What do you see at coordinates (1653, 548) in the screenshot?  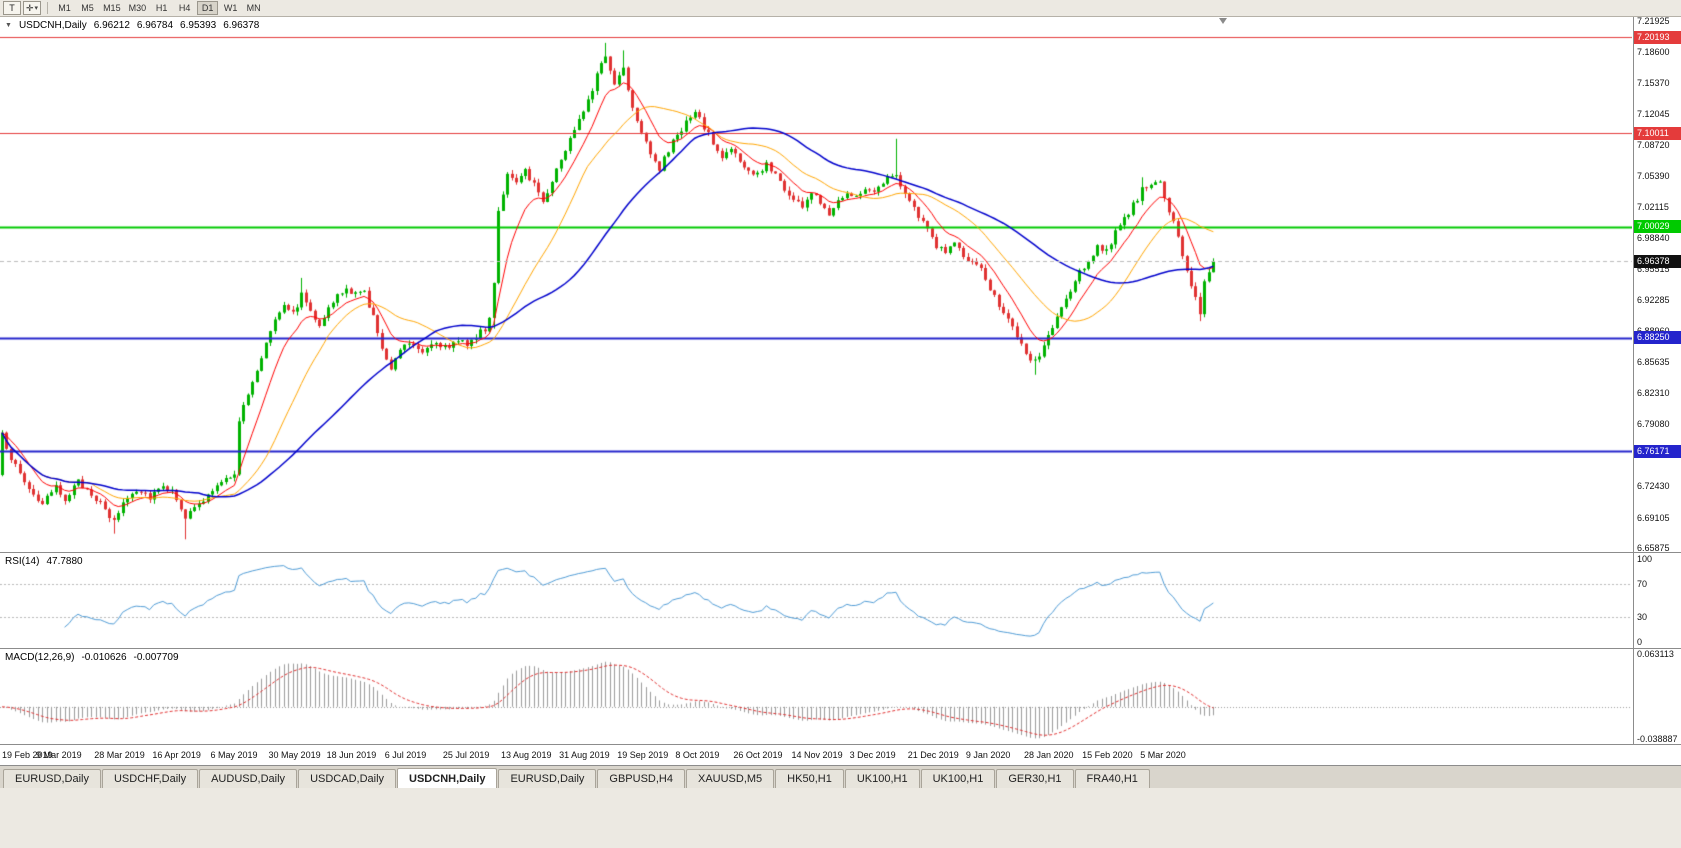 I see `price-axis-tick: 6.65875` at bounding box center [1653, 548].